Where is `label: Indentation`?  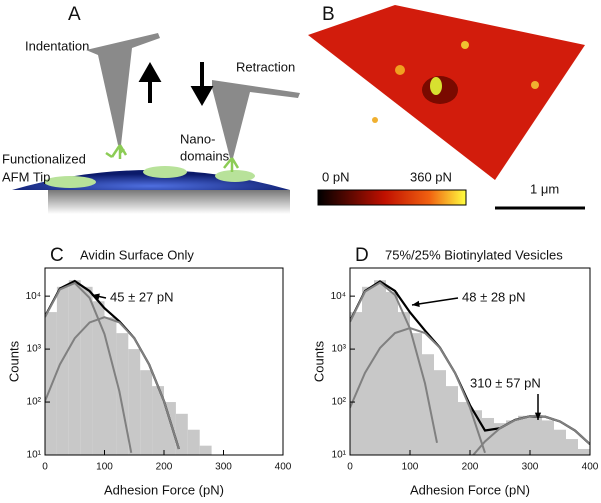 label: Indentation is located at coordinates (57, 45).